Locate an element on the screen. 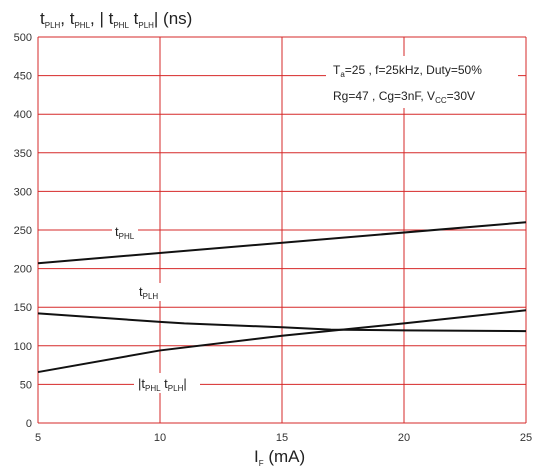 Image resolution: width=541 pixels, height=473 pixels. label-bg-diff is located at coordinates (167, 383).